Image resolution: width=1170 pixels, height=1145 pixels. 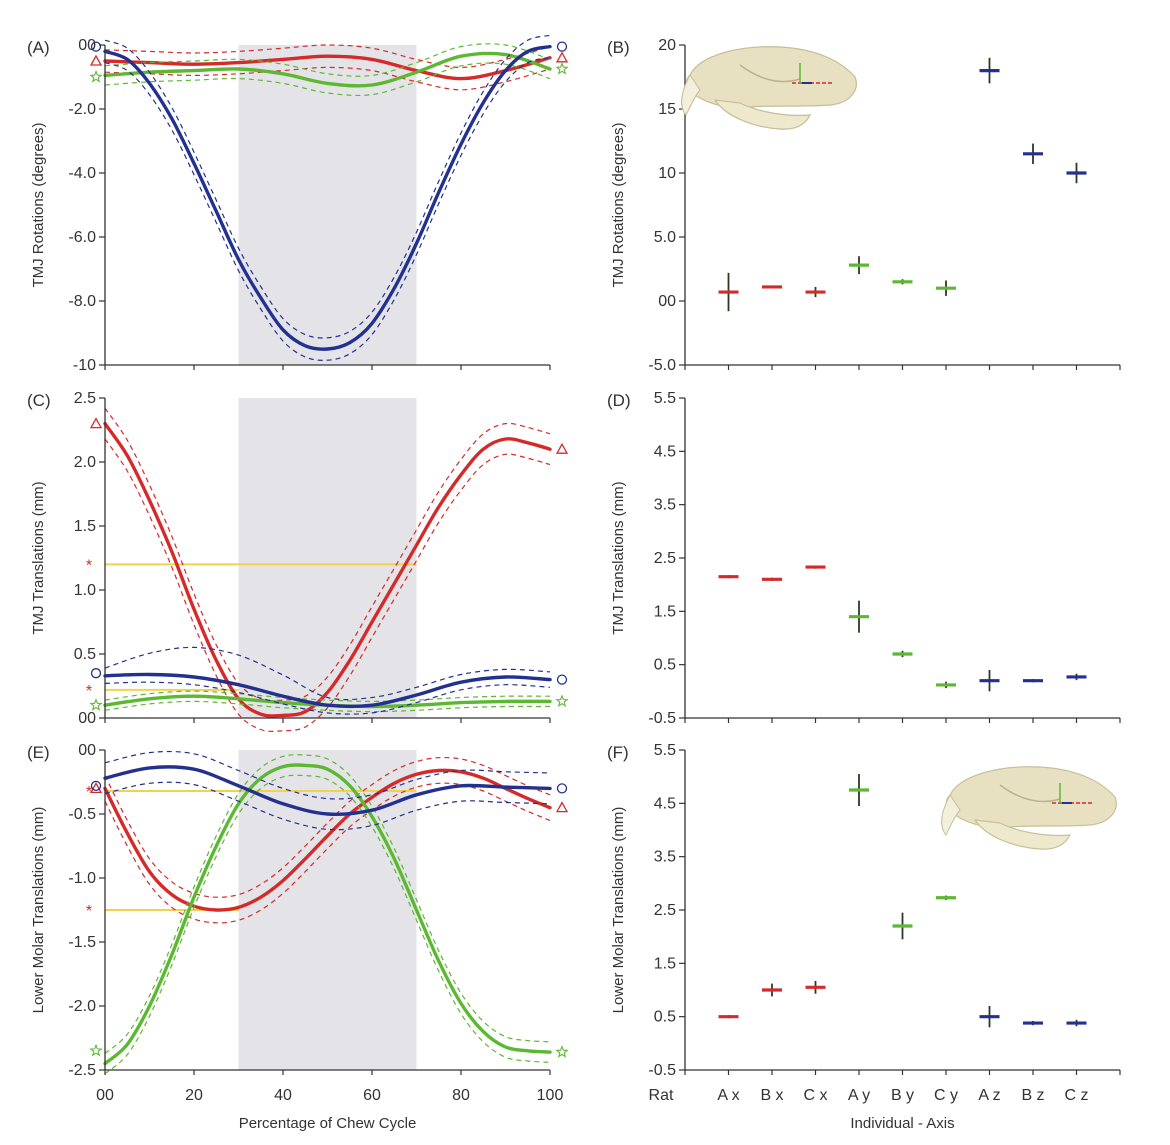 I want to click on x-tick-label-rat: Rat, so click(x=661, y=1095).